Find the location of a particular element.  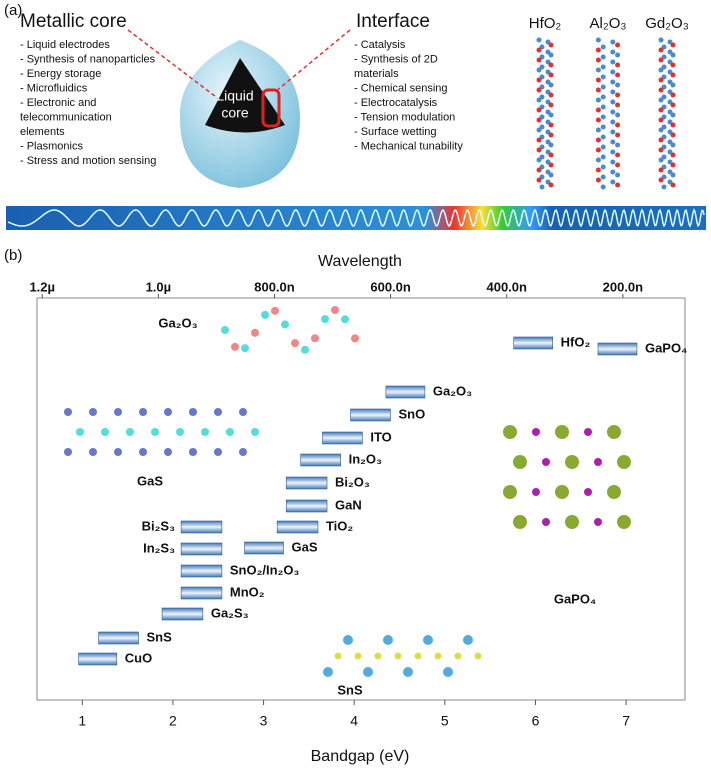

list-item: - Chemical sensing is located at coordinates (401, 88).